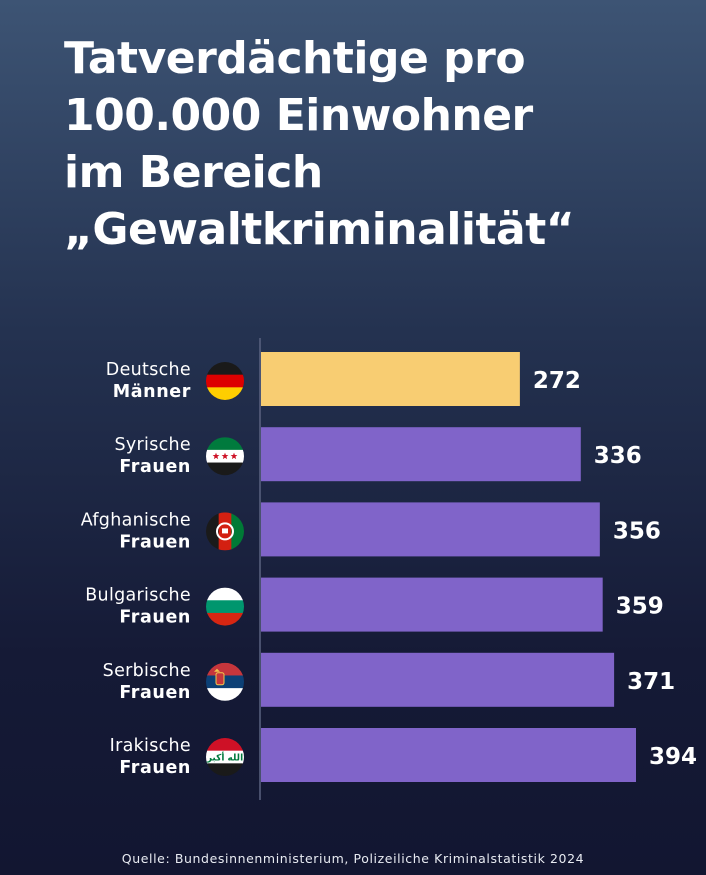 Image resolution: width=706 pixels, height=875 pixels. What do you see at coordinates (150, 746) in the screenshot?
I see `category-label: Irakische` at bounding box center [150, 746].